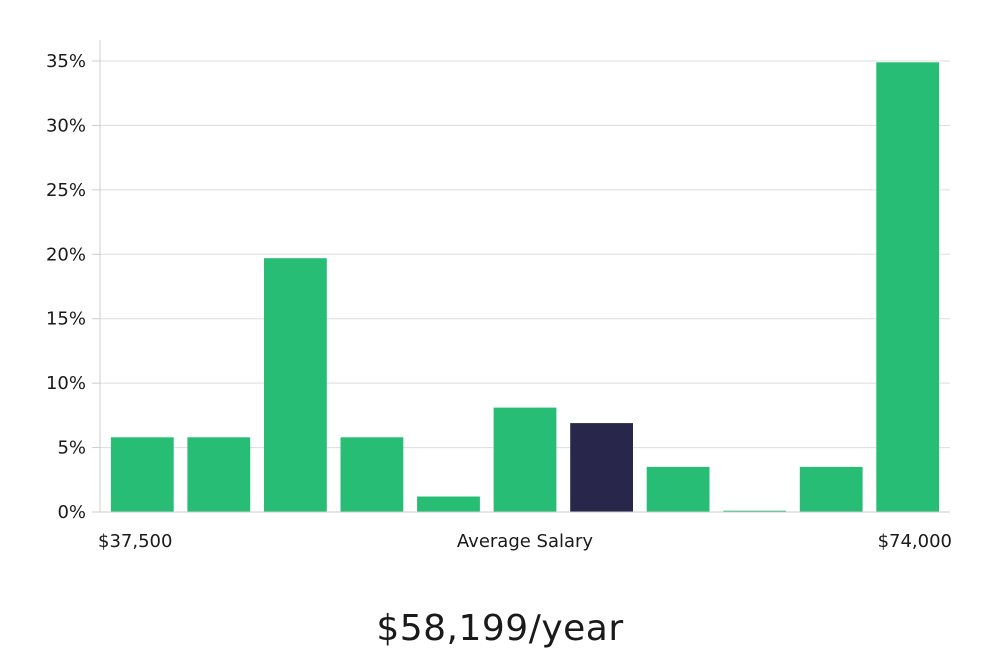 This screenshot has height=660, width=1000. Describe the element at coordinates (915, 541) in the screenshot. I see `x-max-label: $74,000` at that location.